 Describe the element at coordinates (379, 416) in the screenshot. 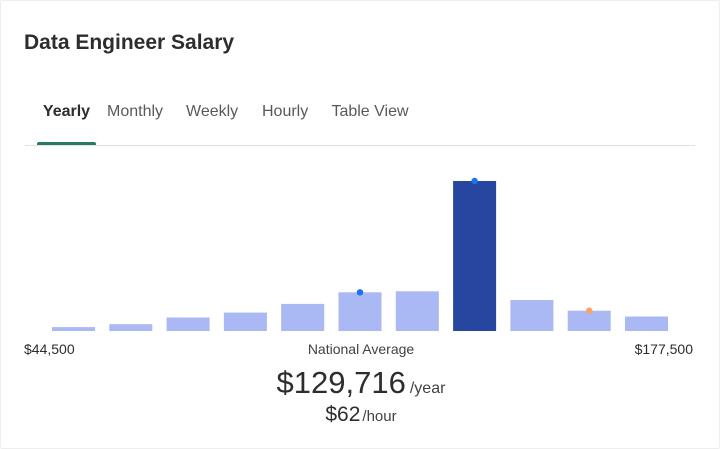

I see `hourly-unit: /hour` at that location.